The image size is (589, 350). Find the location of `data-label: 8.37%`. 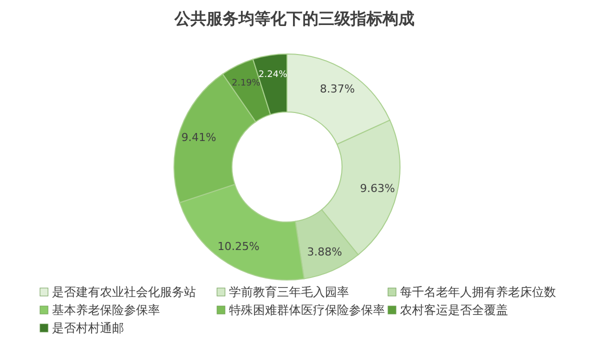

data-label: 8.37% is located at coordinates (337, 89).